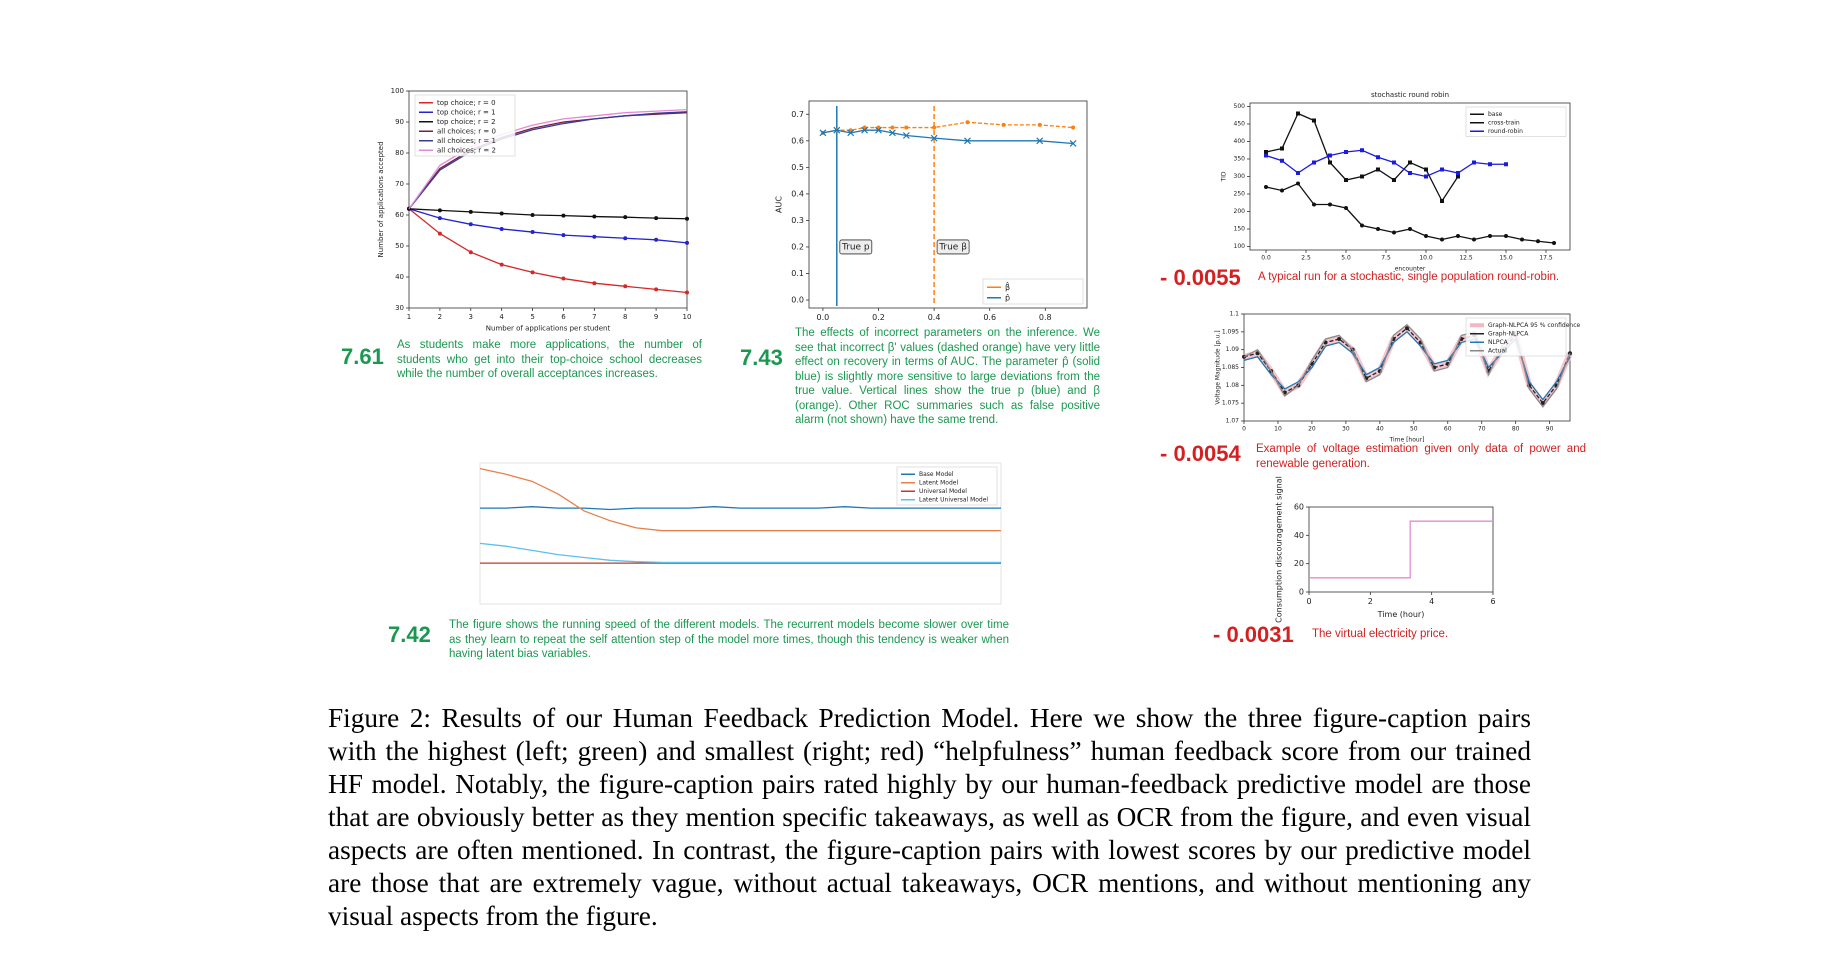 This screenshot has height=972, width=1836. I want to click on legend-label: top choice; r = 2, so click(466, 122).